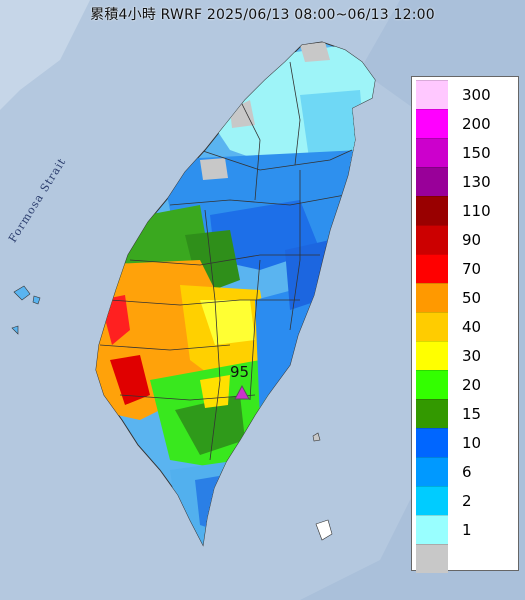  I want to click on penghu-islands, so click(26, 310).